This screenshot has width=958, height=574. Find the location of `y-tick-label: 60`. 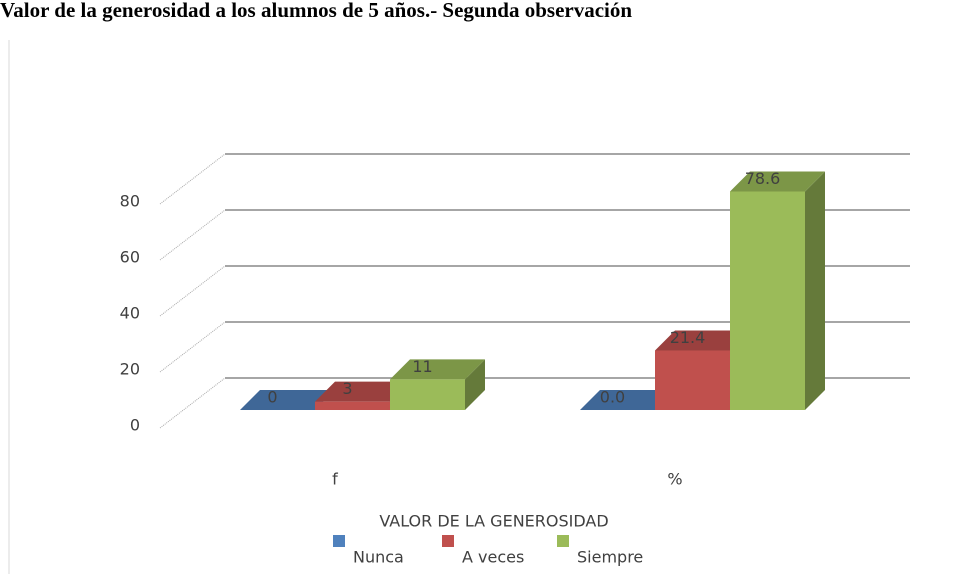

y-tick-label: 60 is located at coordinates (130, 257).